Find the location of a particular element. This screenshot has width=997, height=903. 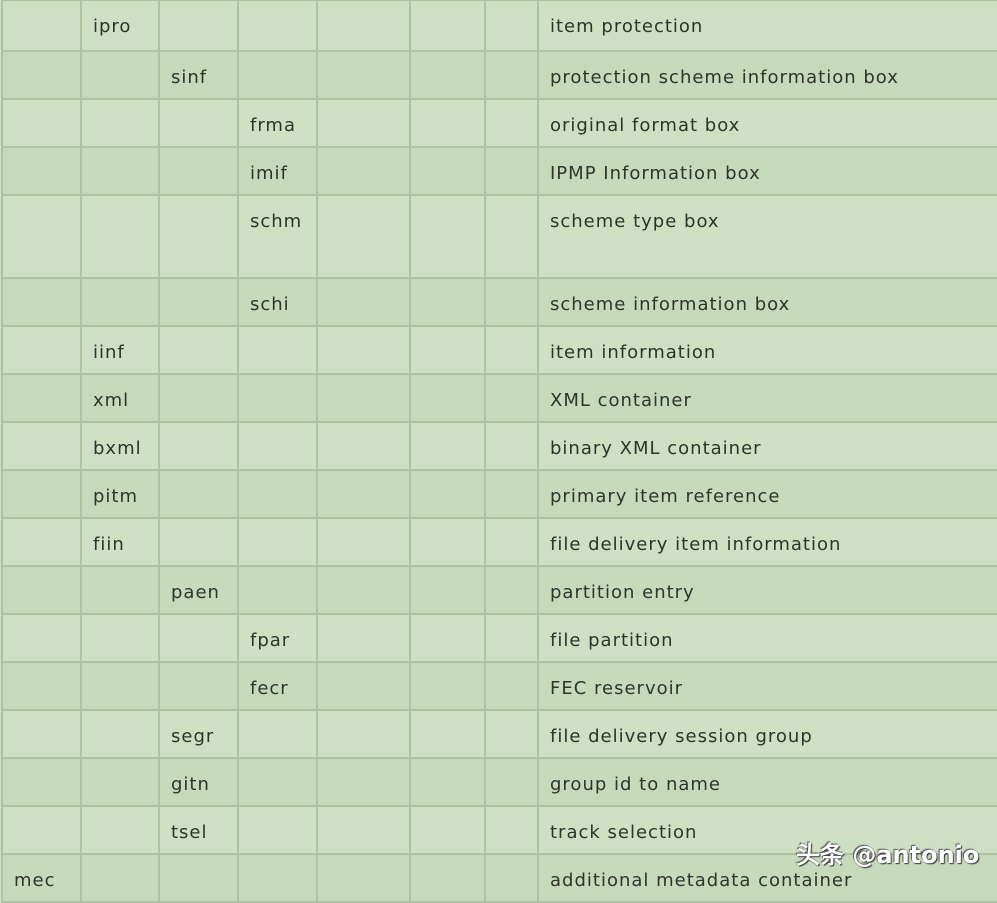

box-type-cell: schm is located at coordinates (277, 236).